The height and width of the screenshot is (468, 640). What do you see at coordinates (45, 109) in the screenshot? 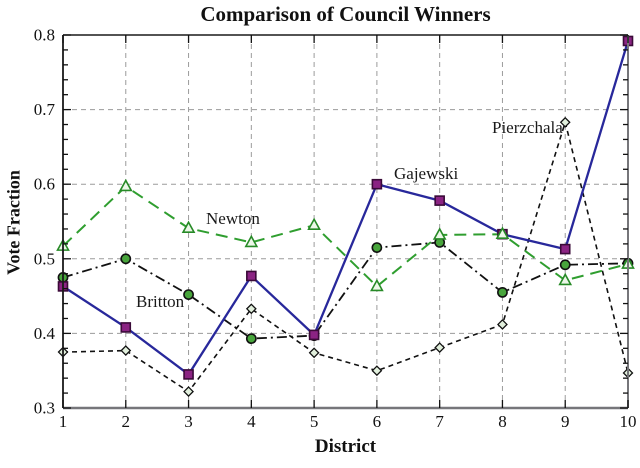
I see `y-tick-label: 0.7` at bounding box center [45, 109].